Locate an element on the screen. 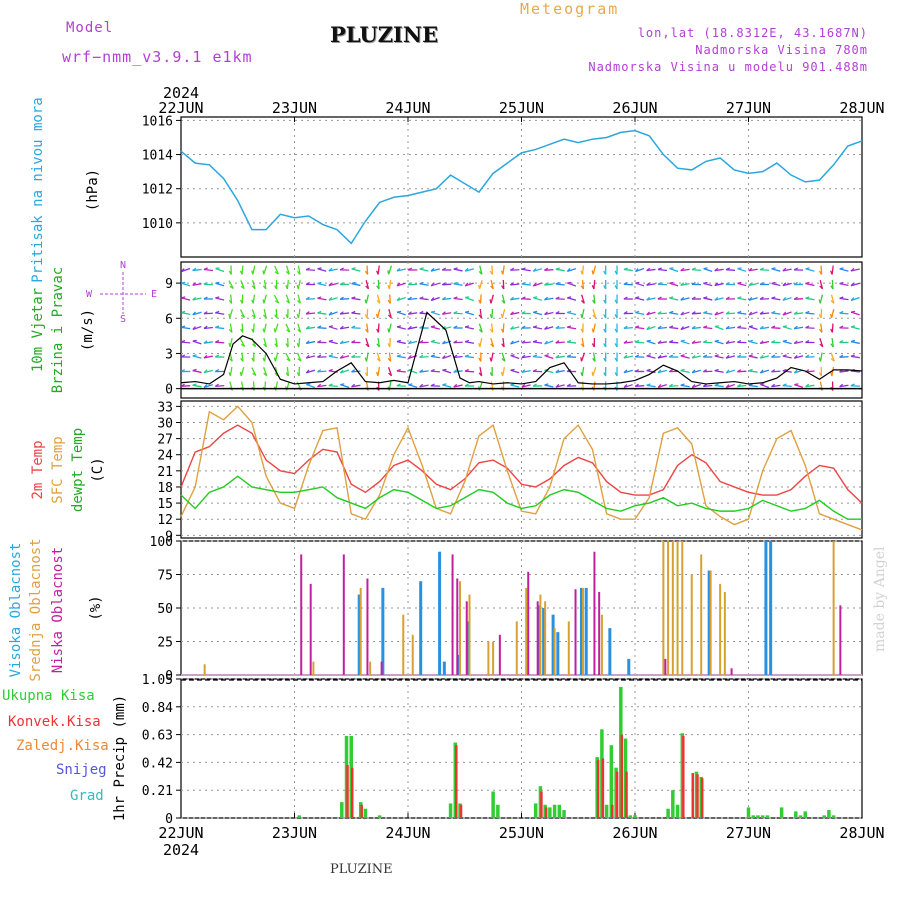 This screenshot has height=900, width=900. temp-unit: (C) is located at coordinates (98, 469).